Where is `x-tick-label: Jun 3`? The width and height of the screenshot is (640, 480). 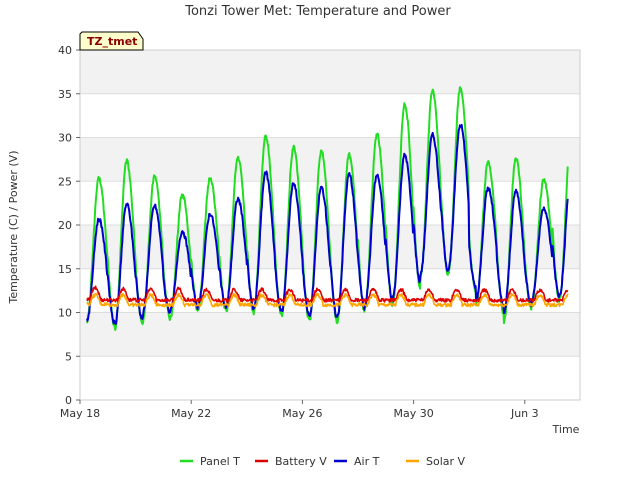
x-tick-label: Jun 3 is located at coordinates (524, 413).